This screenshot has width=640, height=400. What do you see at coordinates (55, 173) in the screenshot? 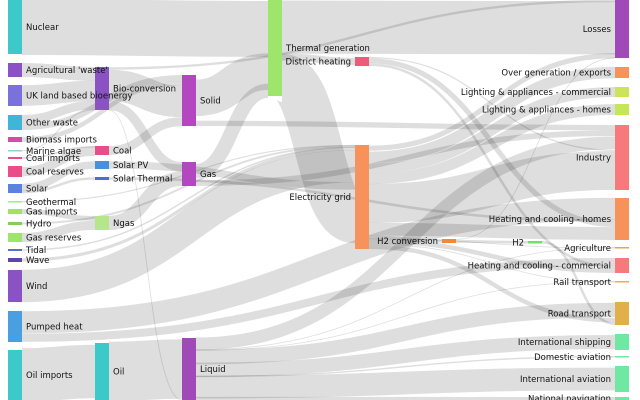
I see `label-coal_reserves: Coal reserves` at bounding box center [55, 173].